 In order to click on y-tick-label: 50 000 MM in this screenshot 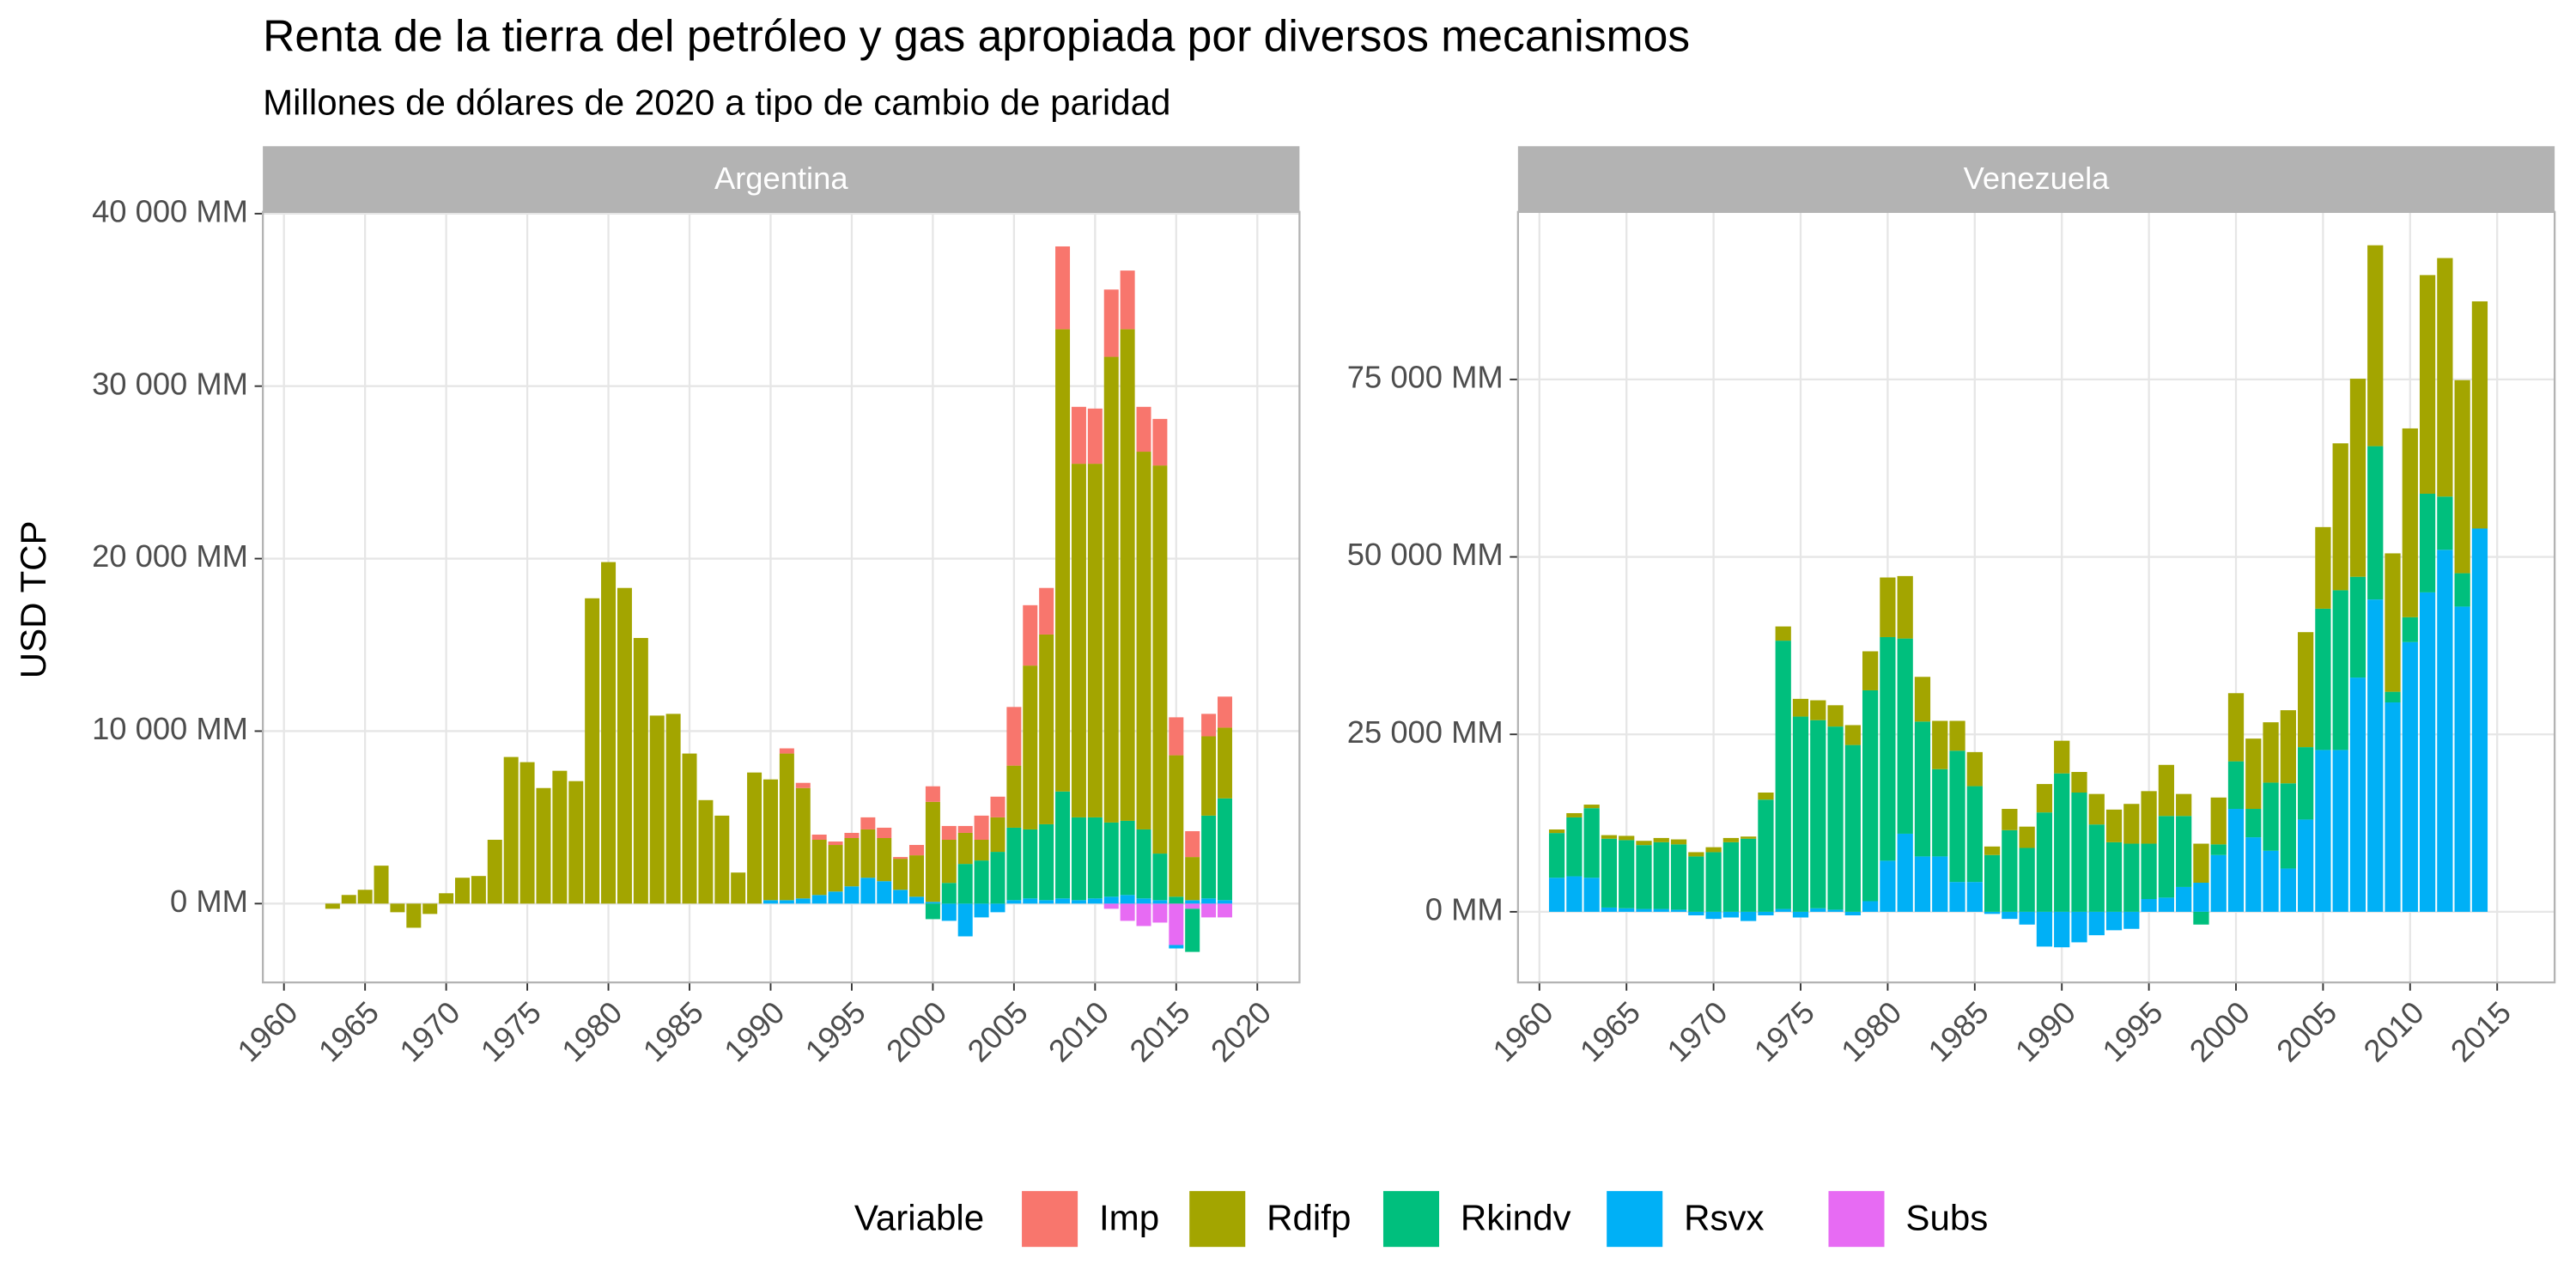, I will do `click(1426, 554)`.